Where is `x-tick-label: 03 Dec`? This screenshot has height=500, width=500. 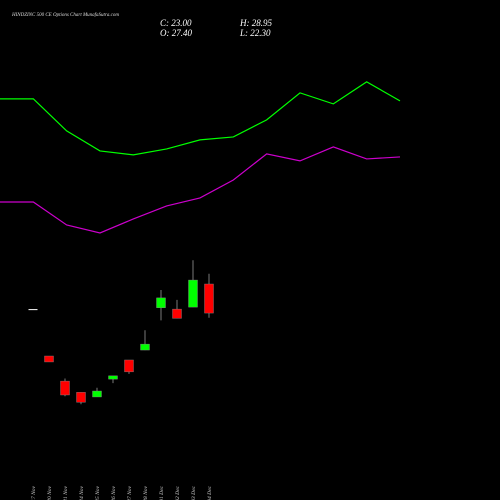
x-tick-label: 03 Dec is located at coordinates (194, 492).